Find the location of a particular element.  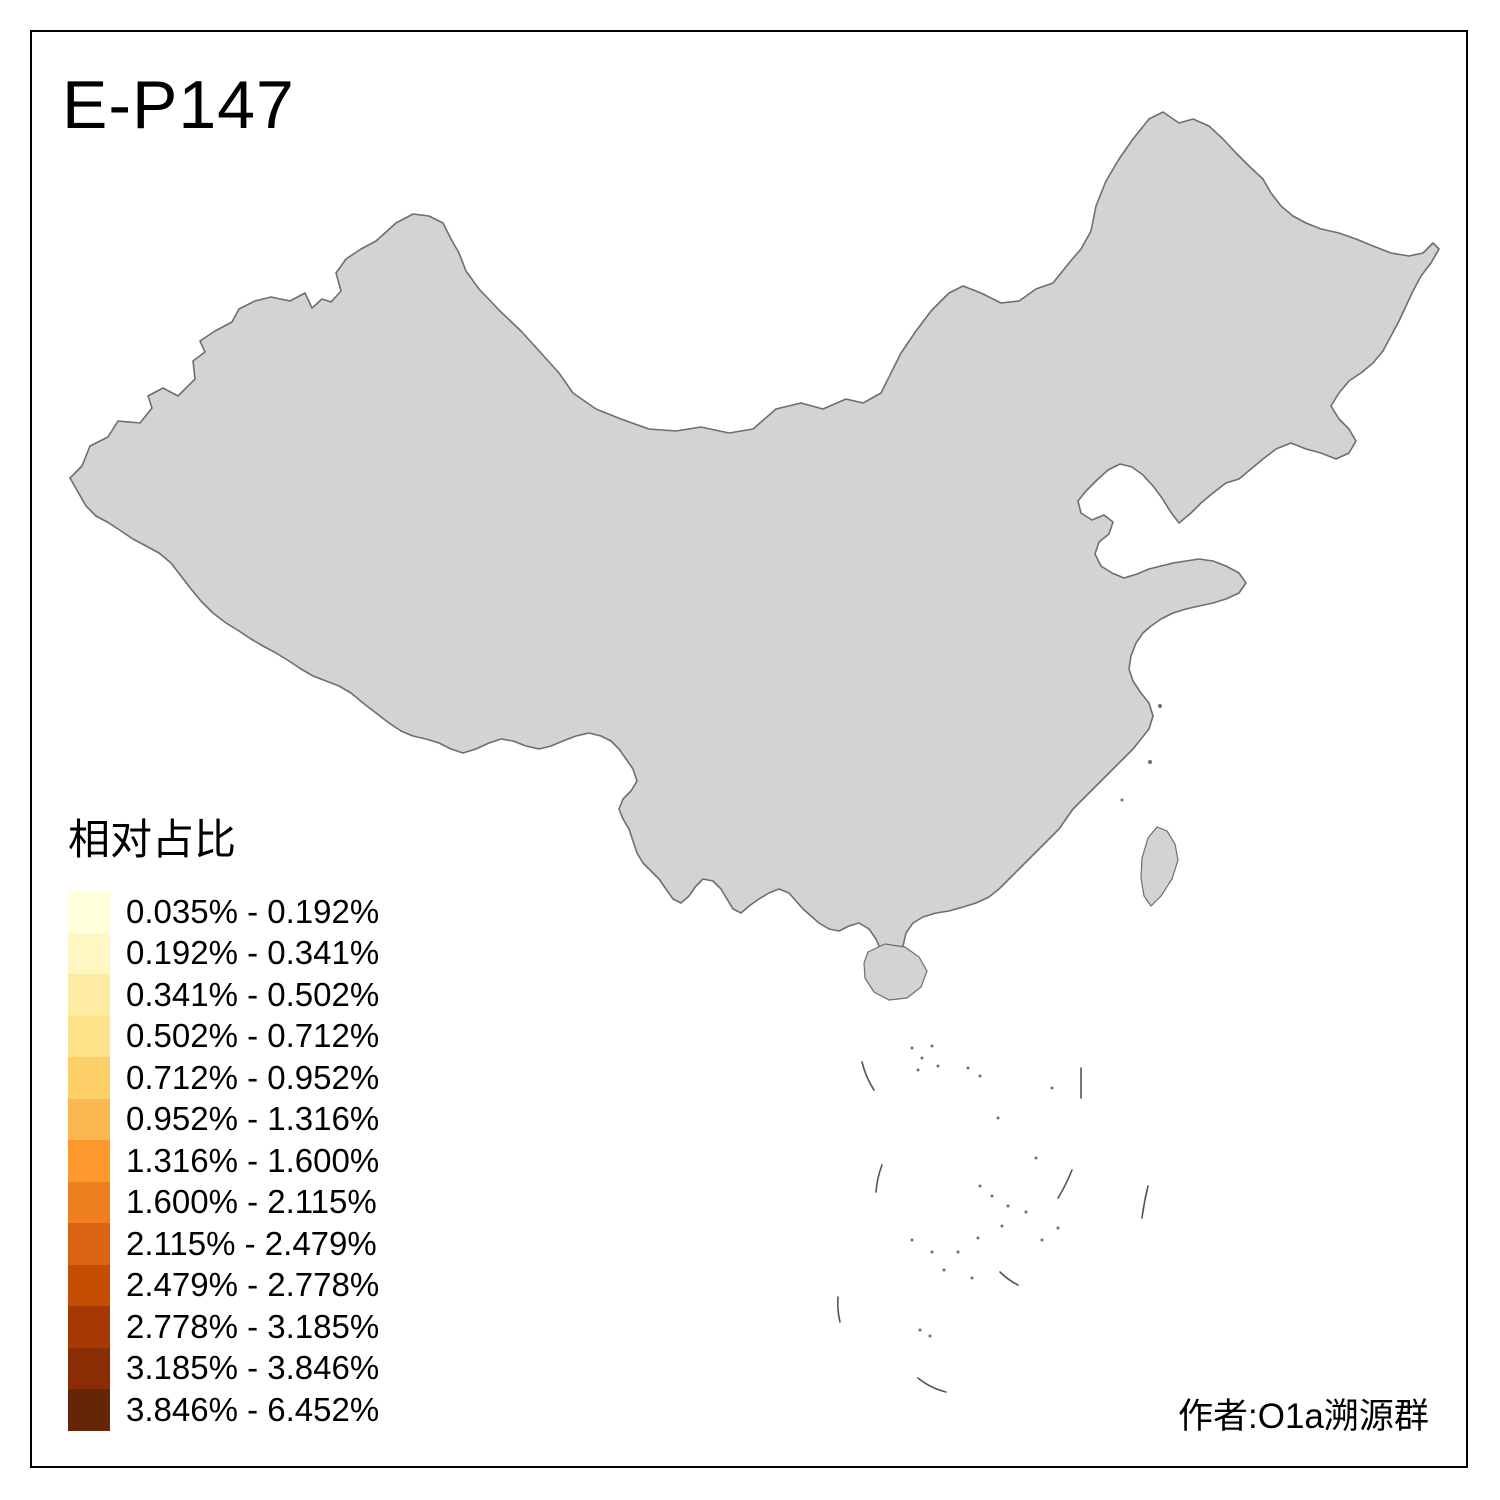

legend-label: 0.952% - 1.316% is located at coordinates (253, 1119).